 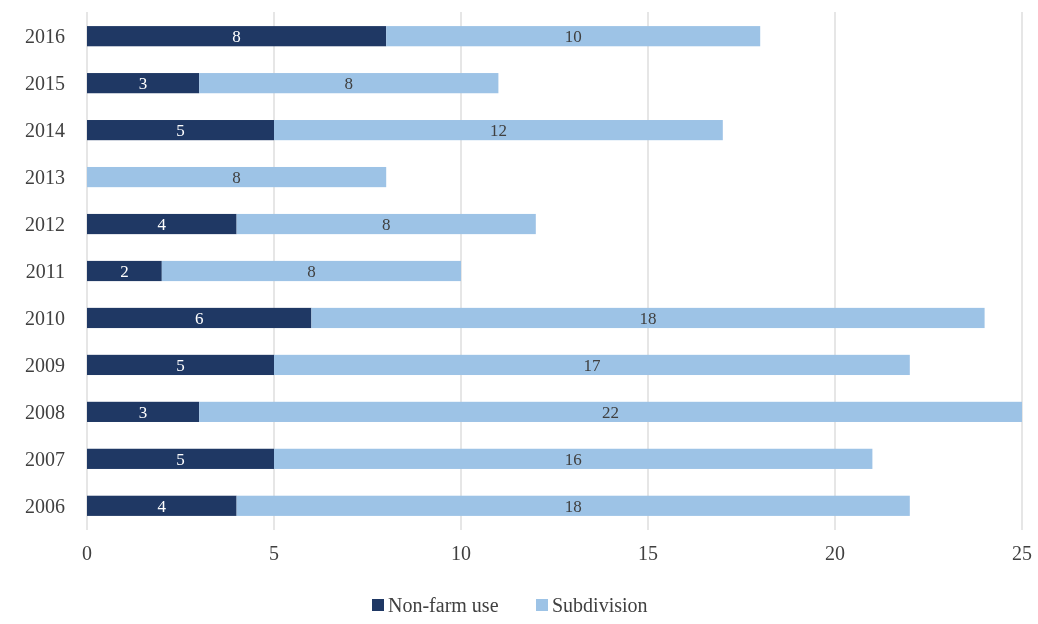 I want to click on data-label: 6, so click(x=199, y=318).